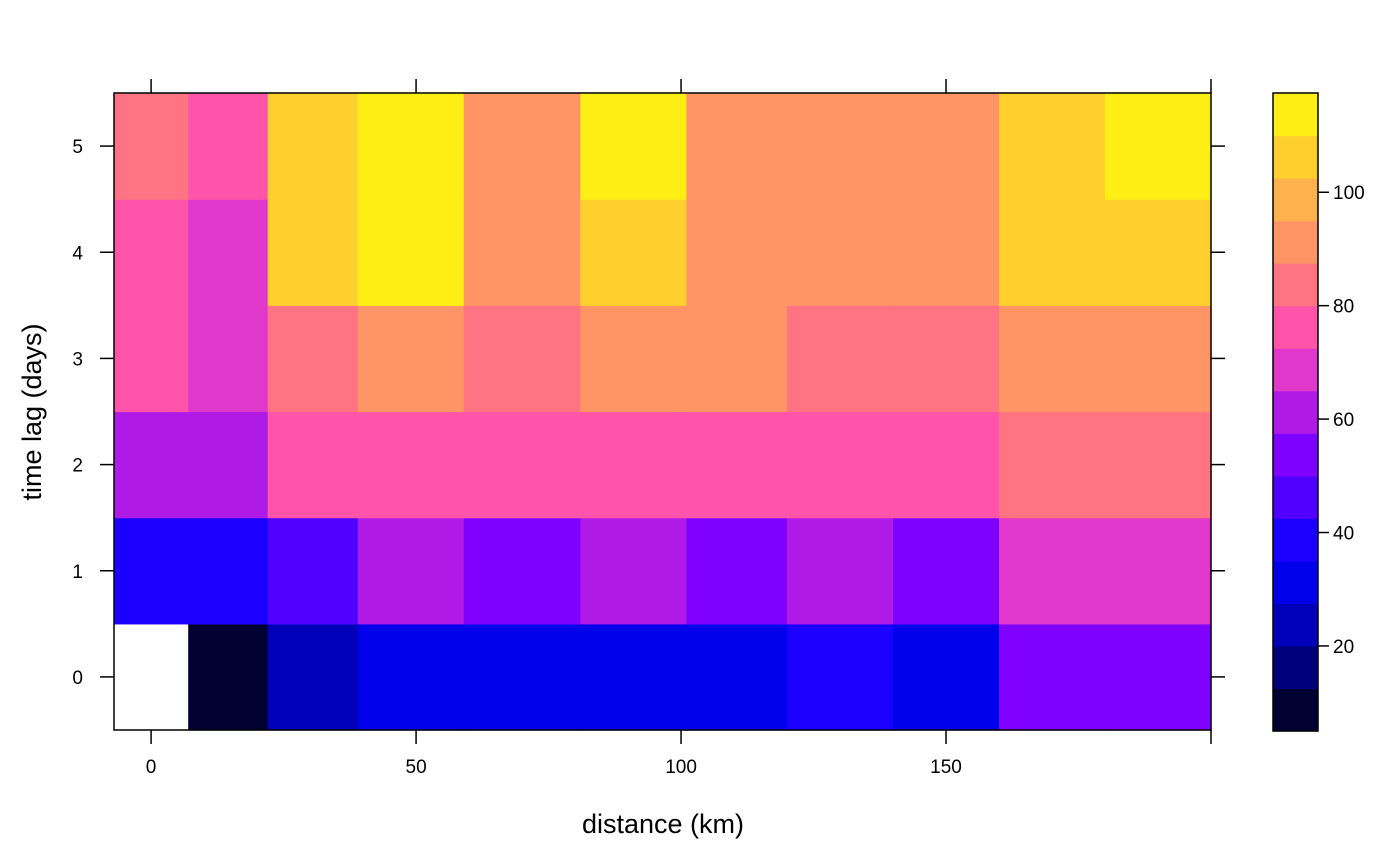  Describe the element at coordinates (1343, 307) in the screenshot. I see `colorbar-tick-label: 80` at that location.